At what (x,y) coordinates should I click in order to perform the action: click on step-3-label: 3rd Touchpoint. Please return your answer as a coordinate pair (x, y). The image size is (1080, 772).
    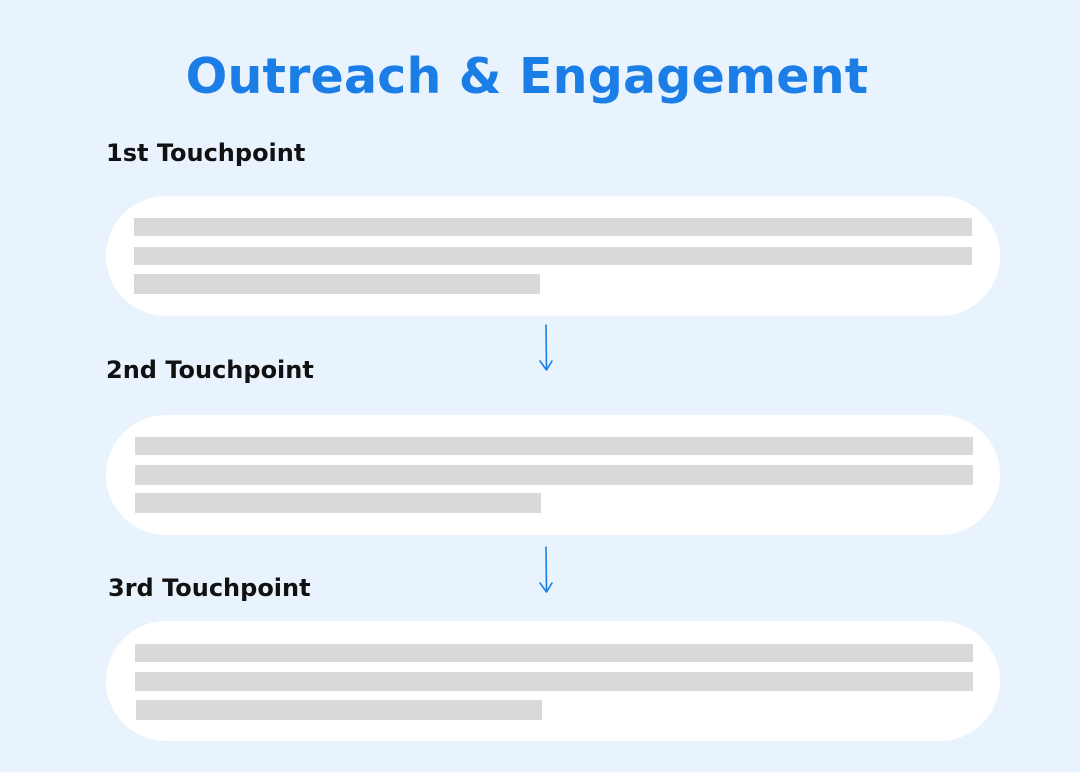
    Looking at the image, I should click on (209, 588).